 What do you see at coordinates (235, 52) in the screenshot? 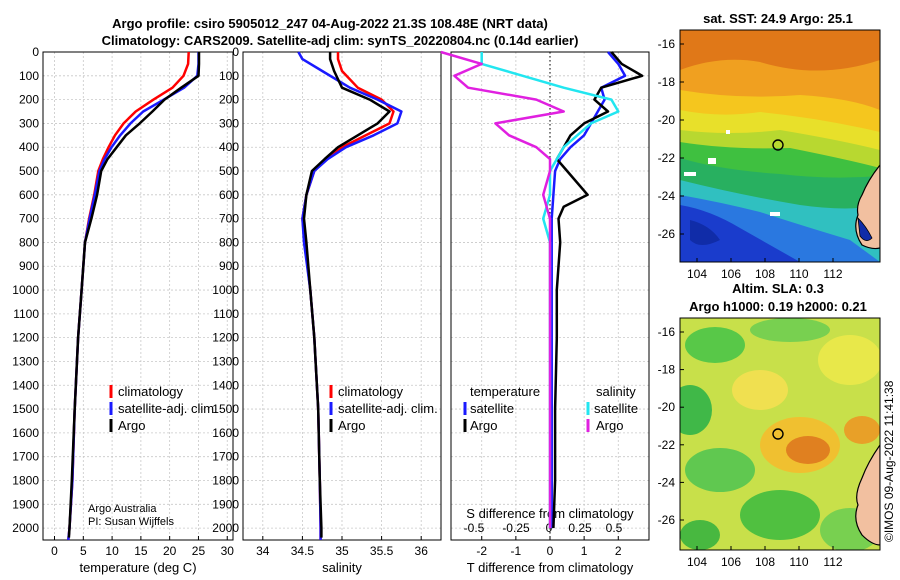
I see `y-tick-label: 0` at bounding box center [235, 52].